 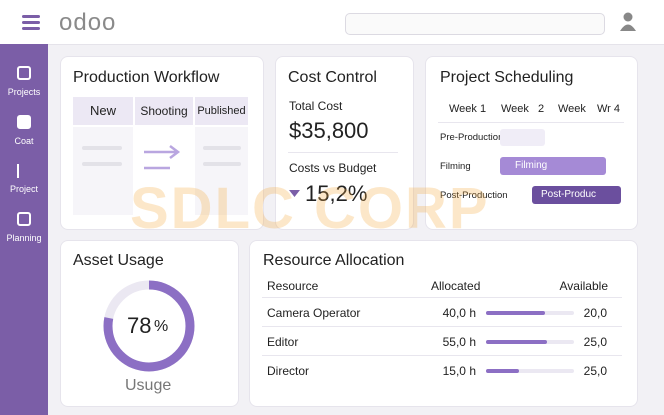 What do you see at coordinates (288, 371) in the screenshot?
I see `resource-name: Director` at bounding box center [288, 371].